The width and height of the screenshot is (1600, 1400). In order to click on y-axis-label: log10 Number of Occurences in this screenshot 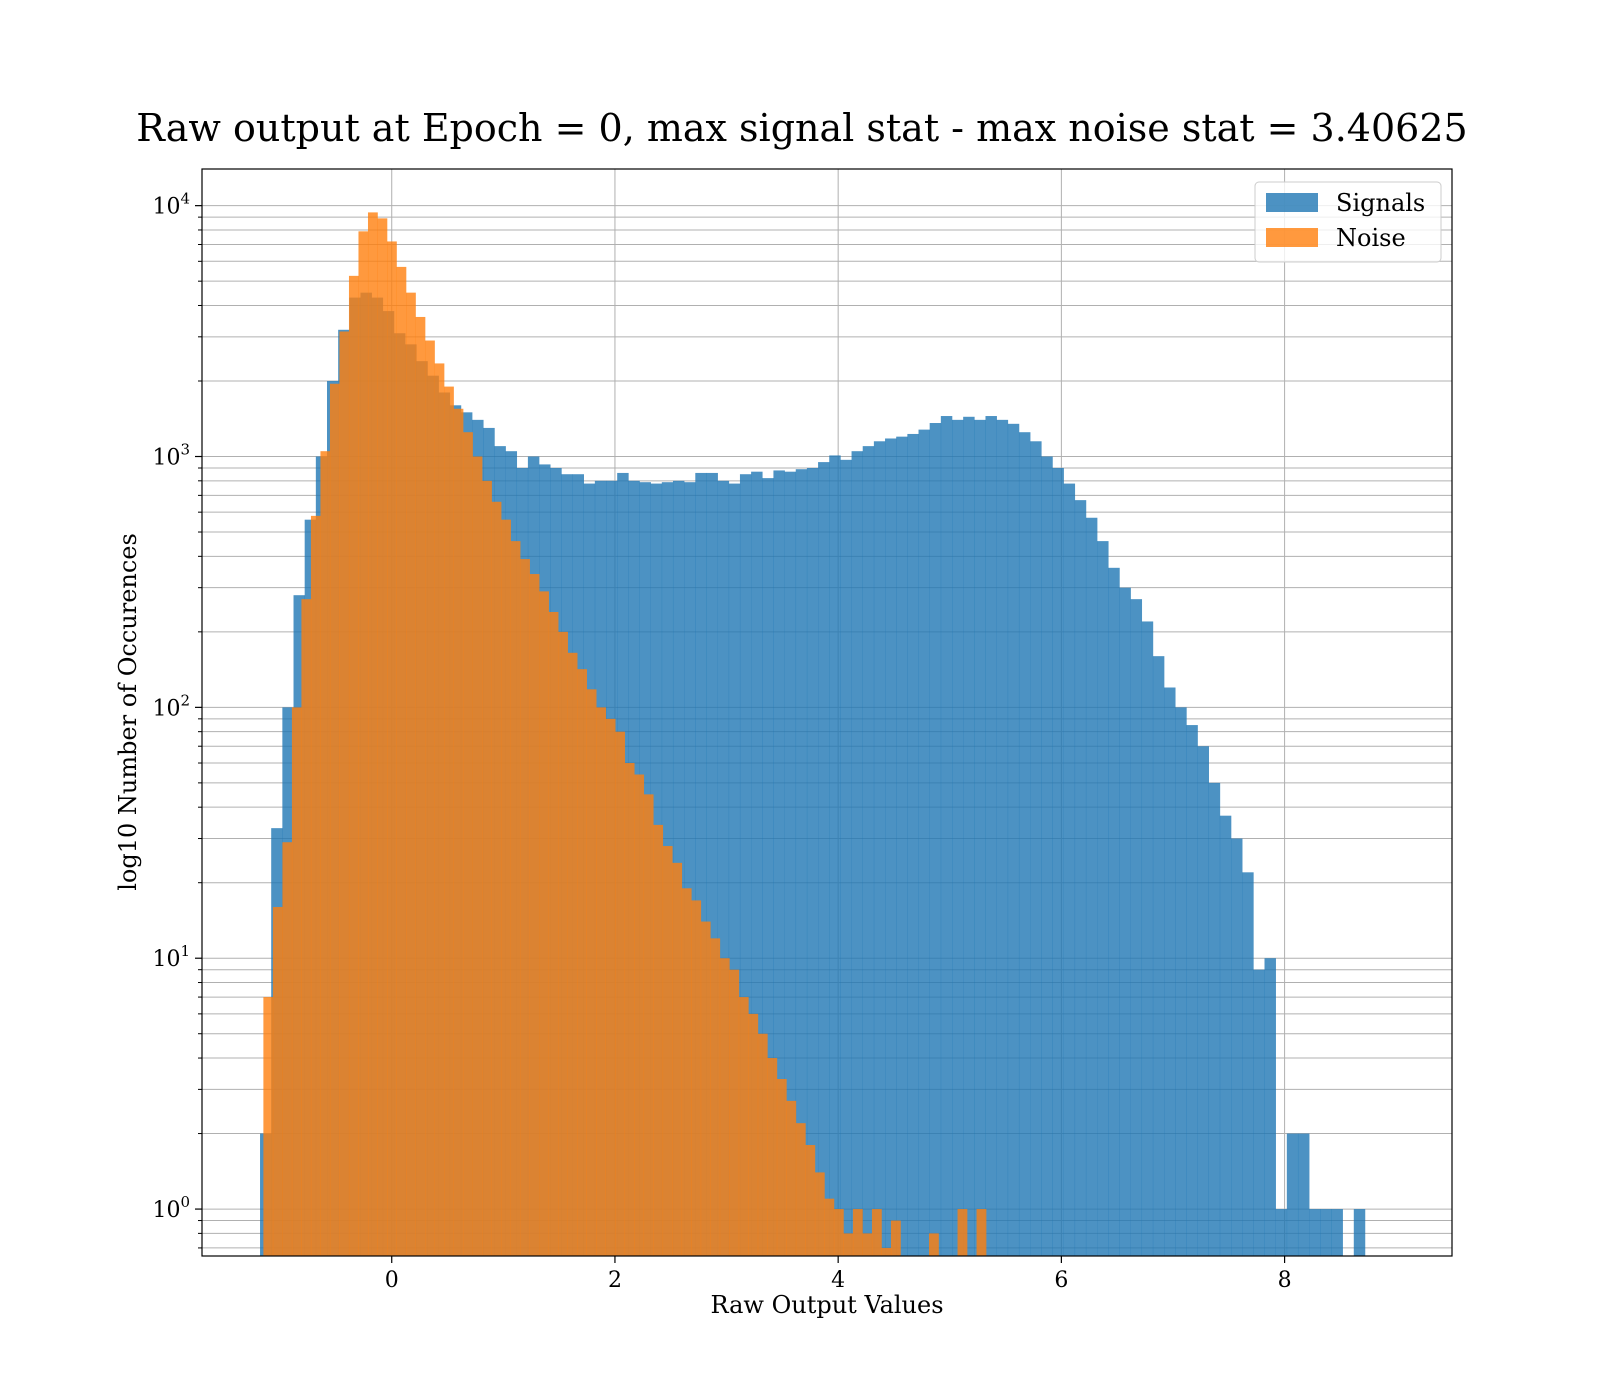, I will do `click(128, 712)`.